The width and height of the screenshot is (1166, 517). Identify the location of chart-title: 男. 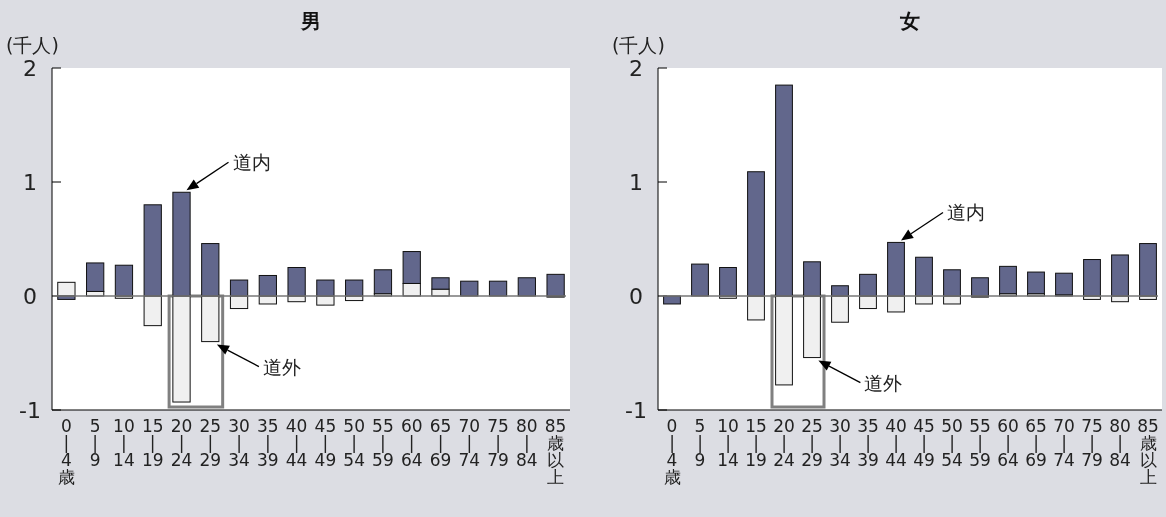
(310, 21).